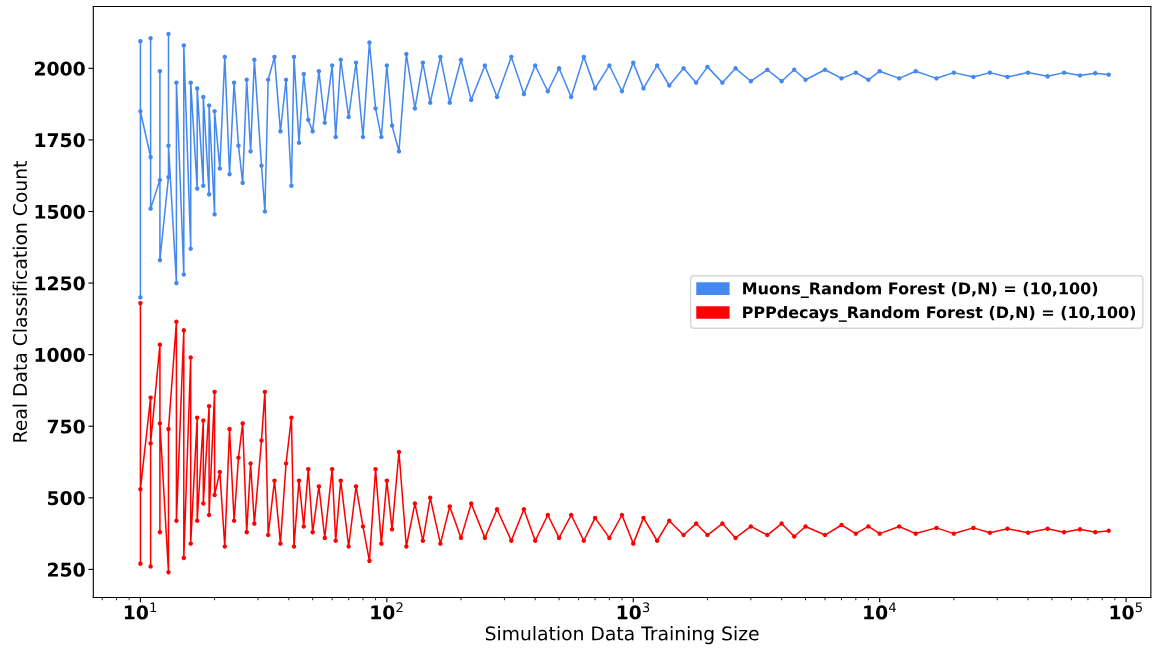  Describe the element at coordinates (387, 611) in the screenshot. I see `x-tick-label: 10$^{2}$` at that location.